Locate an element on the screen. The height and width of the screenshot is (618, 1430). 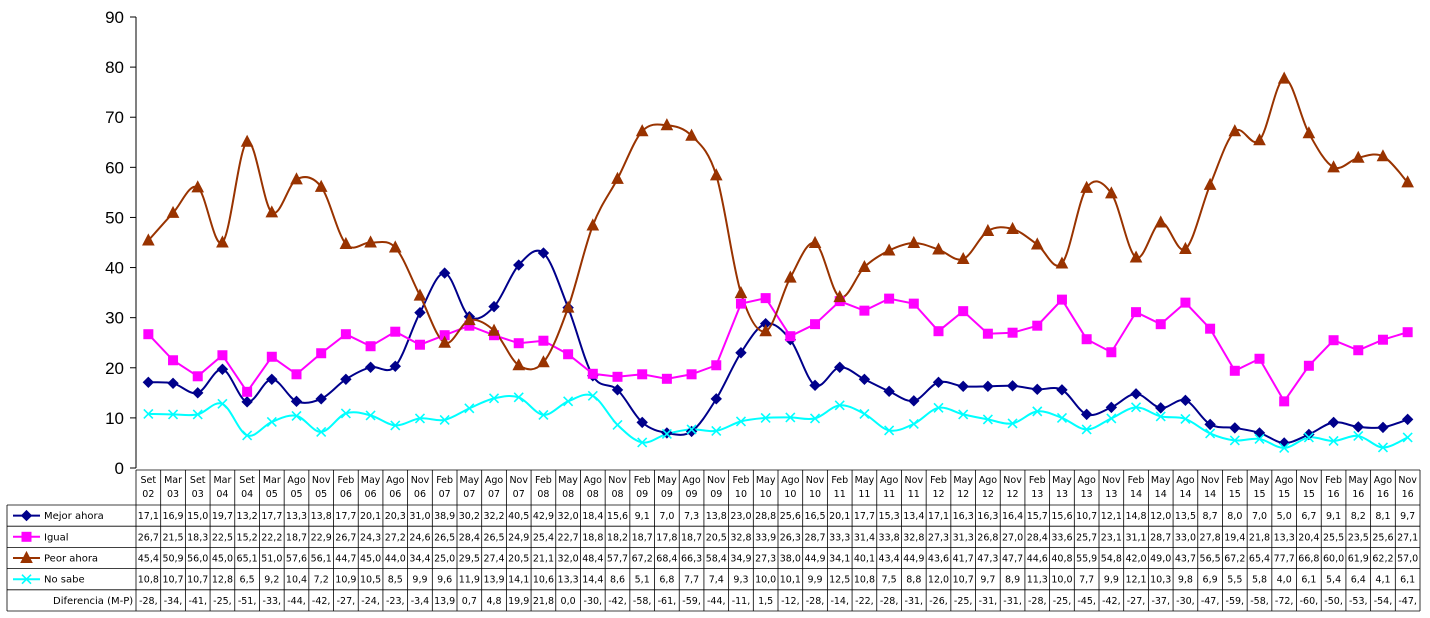
category-label: 10 is located at coordinates (815, 494).